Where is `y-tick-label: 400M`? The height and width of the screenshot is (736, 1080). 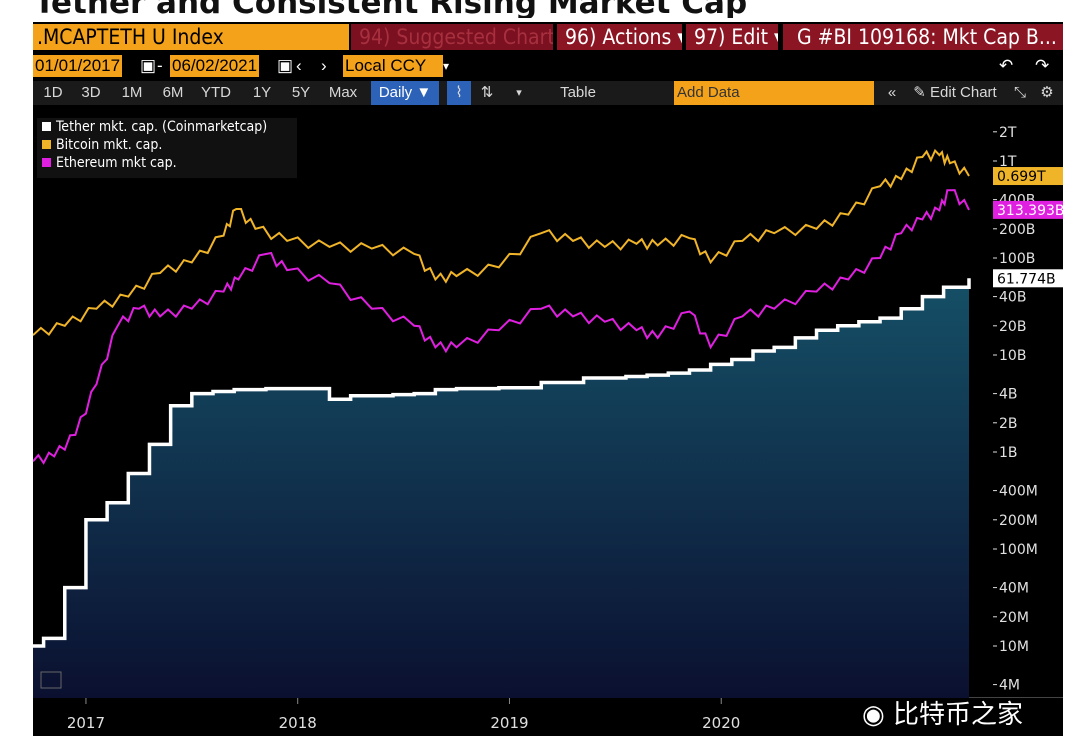
y-tick-label: 400M is located at coordinates (1018, 492).